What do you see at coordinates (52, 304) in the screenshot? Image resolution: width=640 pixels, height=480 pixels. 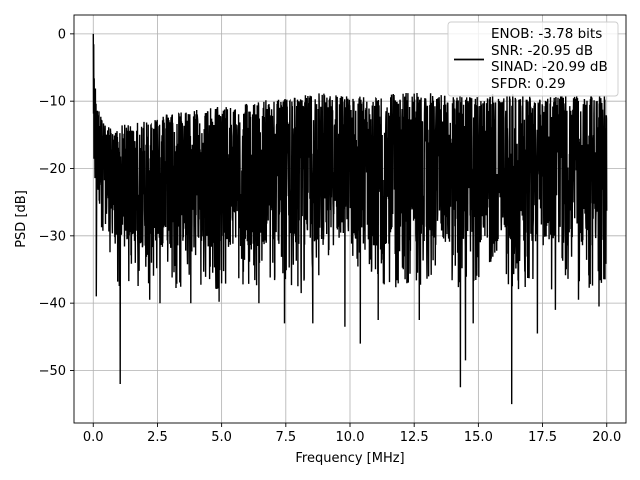 I see `y-tick-label: −40` at bounding box center [52, 304].